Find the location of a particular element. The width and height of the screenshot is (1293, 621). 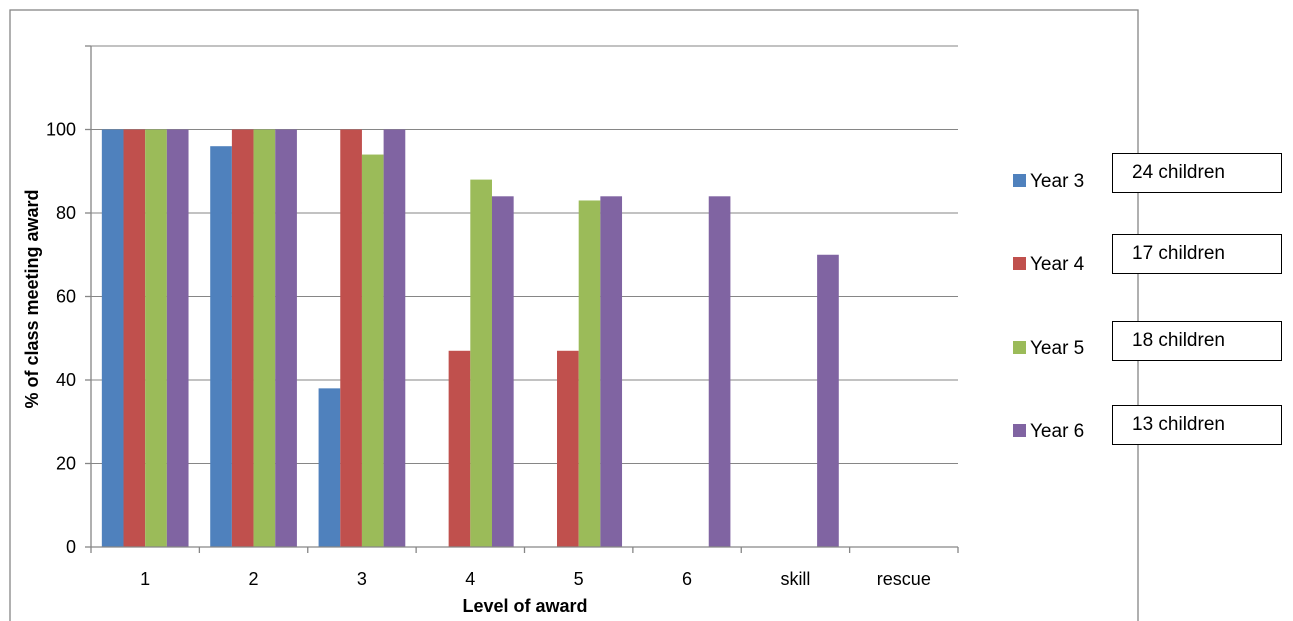

y-axis-title: % of class meeting award is located at coordinates (32, 298).